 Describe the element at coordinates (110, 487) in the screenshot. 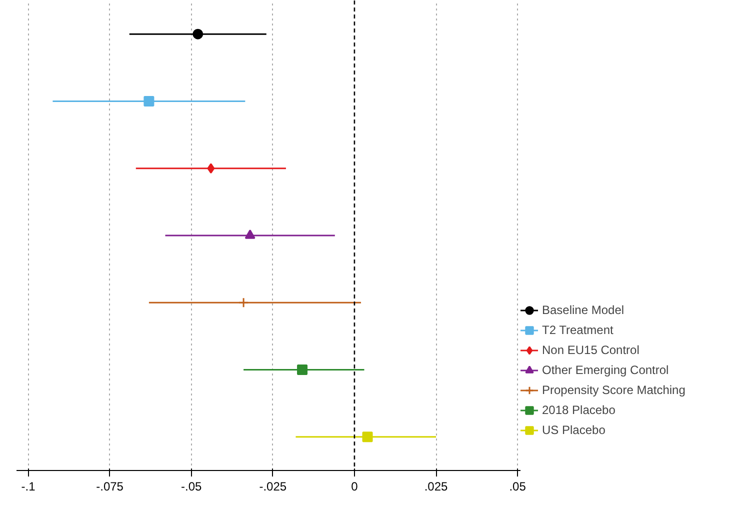

I see `x-tick-label: -.075` at that location.